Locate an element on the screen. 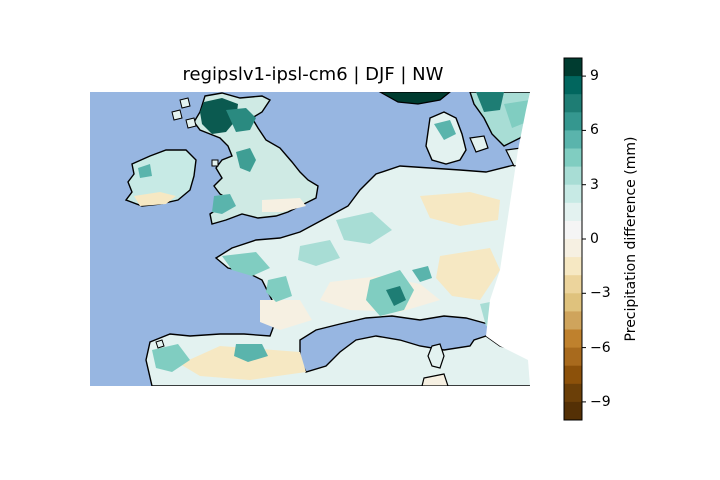  corsica is located at coordinates (436, 356).